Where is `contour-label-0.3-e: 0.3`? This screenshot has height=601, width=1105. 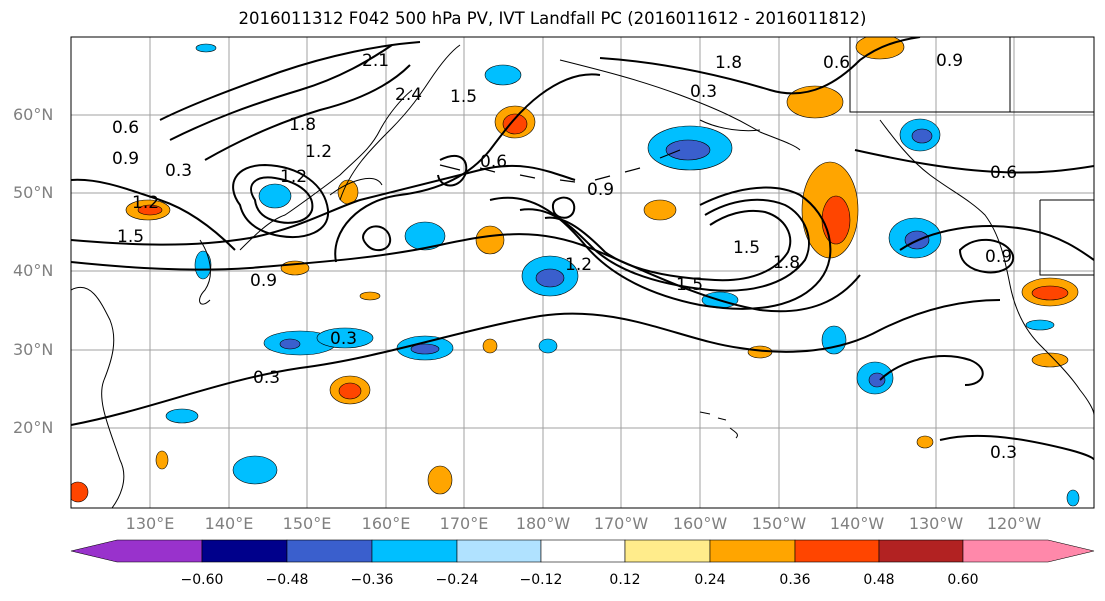 contour-label-0.3-e: 0.3 is located at coordinates (1003, 453).